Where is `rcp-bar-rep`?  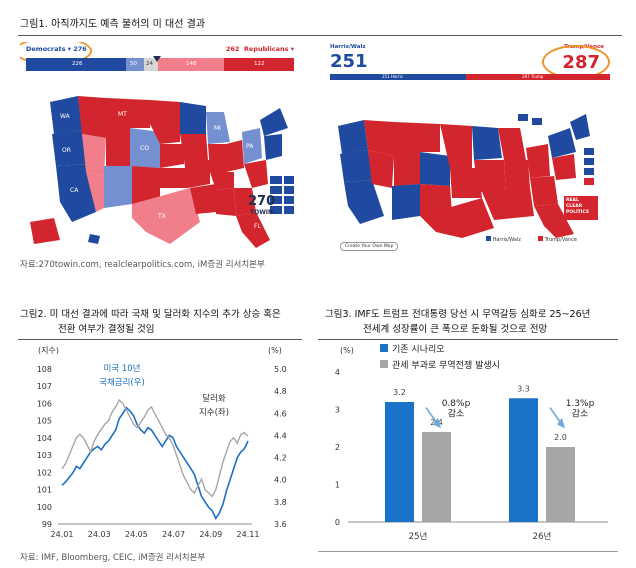 rcp-bar-rep is located at coordinates (538, 77).